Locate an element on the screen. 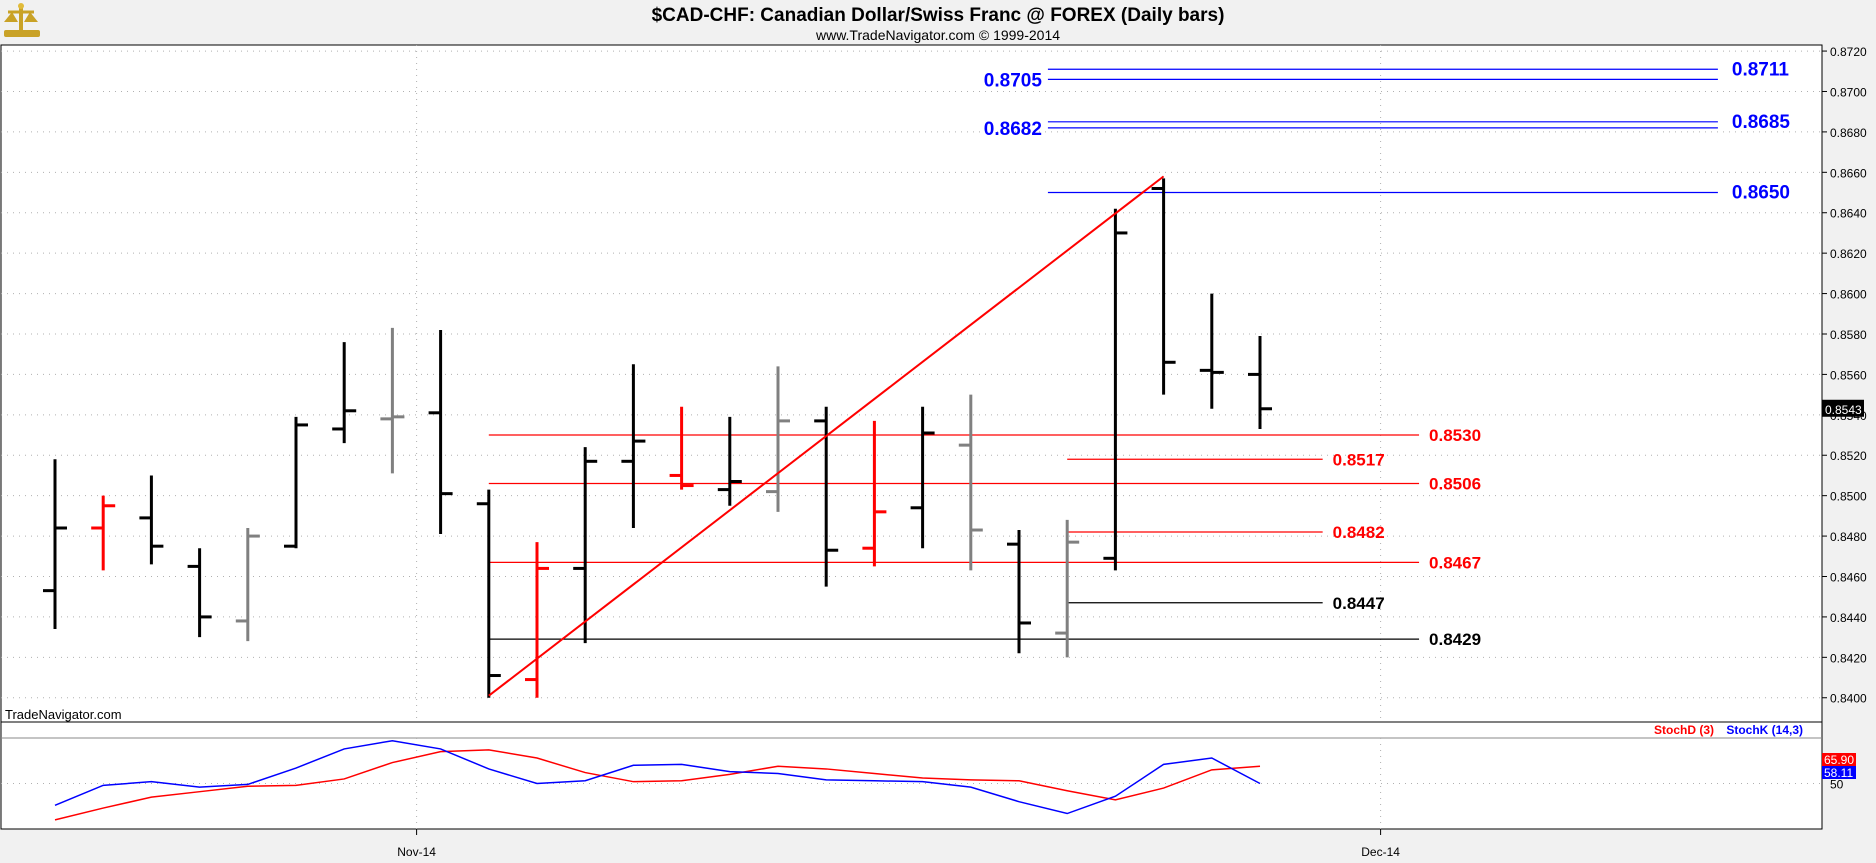 The image size is (1876, 863). date-tick-label: Nov-14 is located at coordinates (416, 852).